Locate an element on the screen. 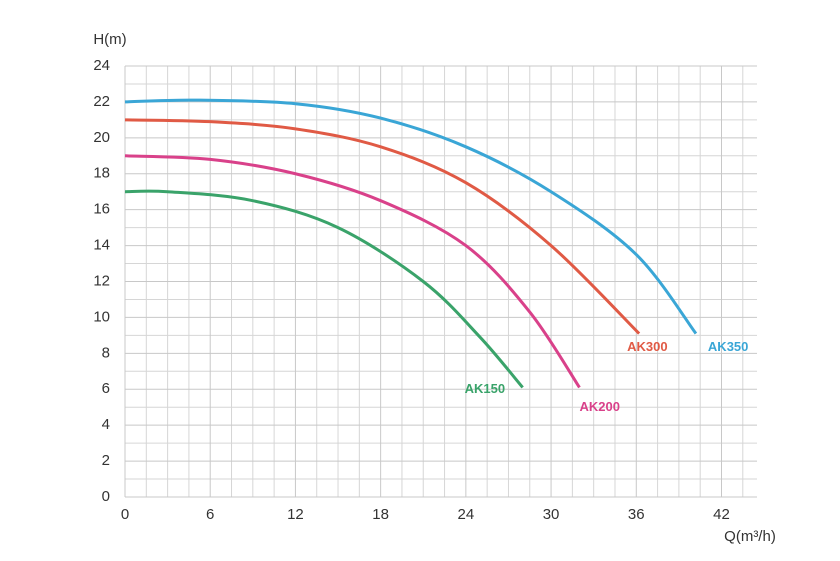 The height and width of the screenshot is (561, 840). series-label: AK350 is located at coordinates (728, 346).